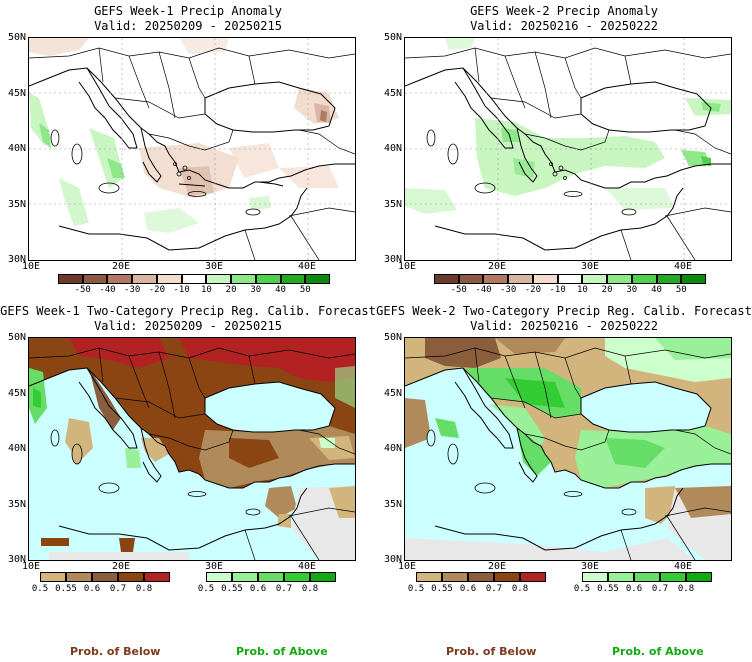  I want to click on lon-label: 20E, so click(497, 566).